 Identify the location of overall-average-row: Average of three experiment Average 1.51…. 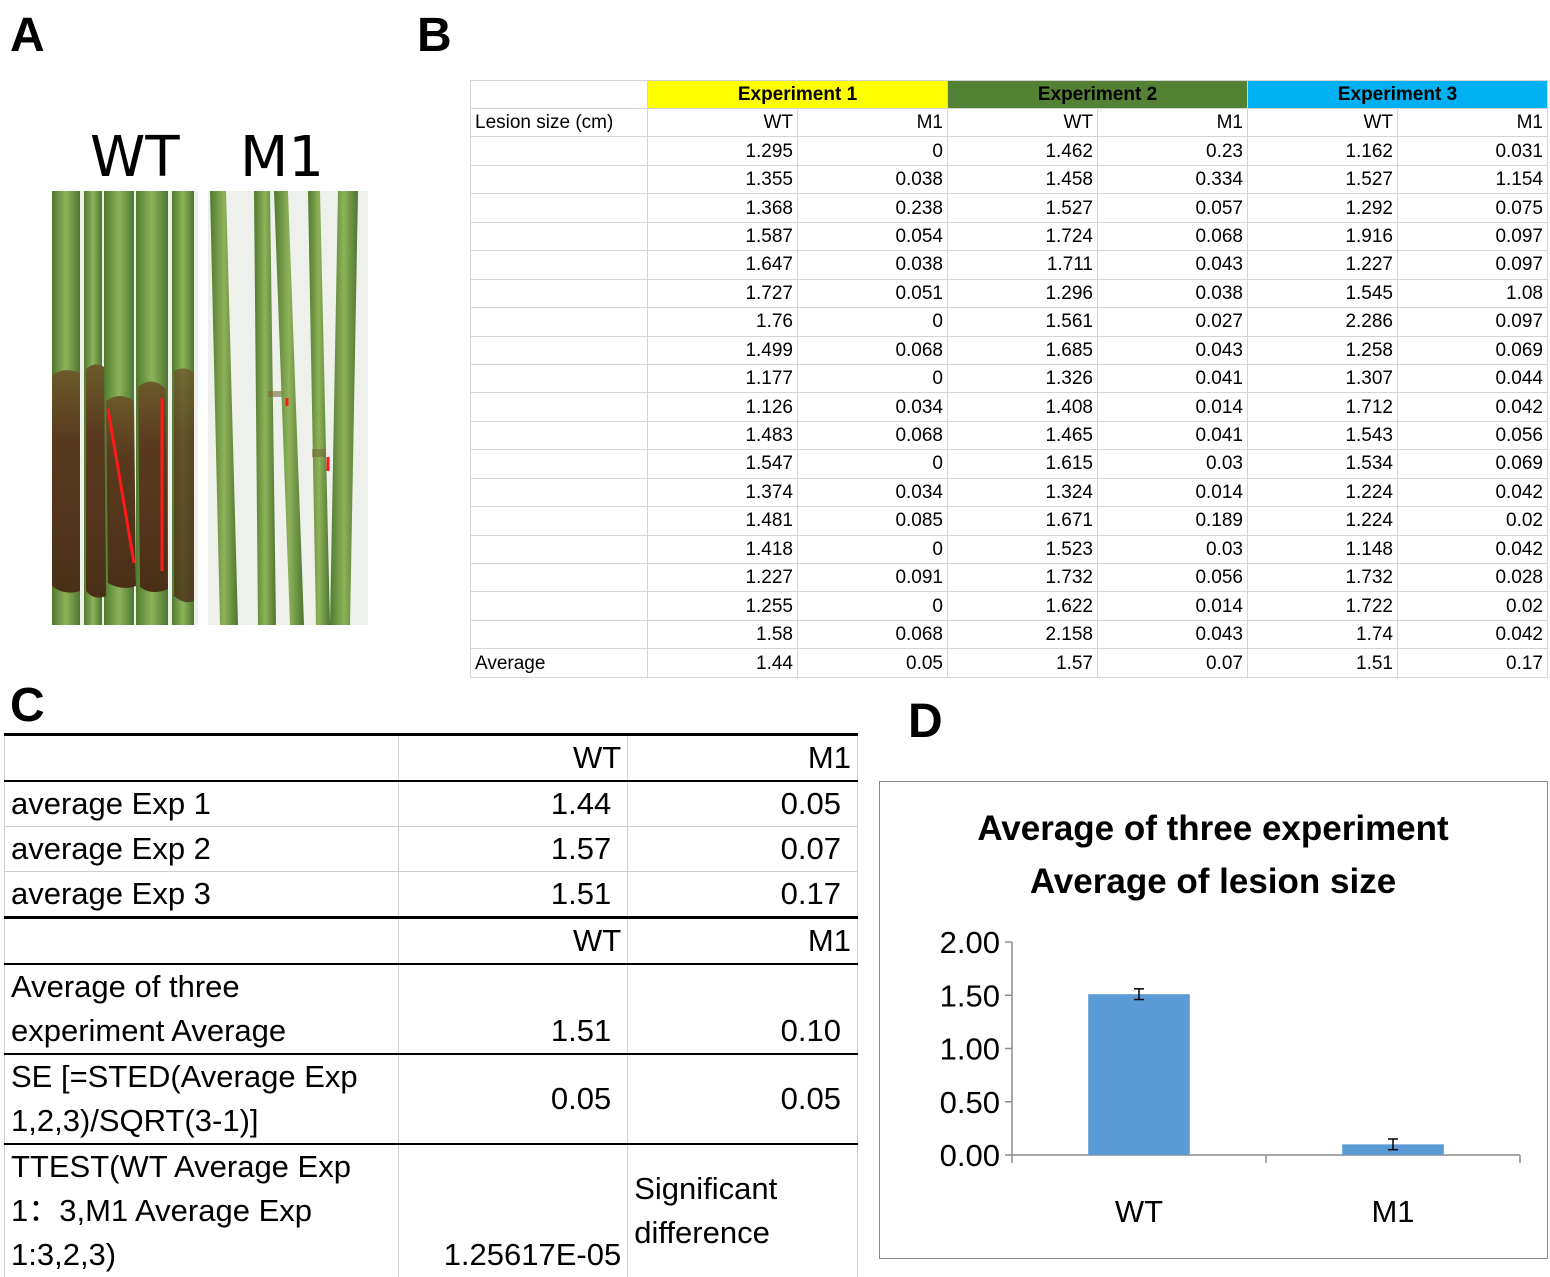
(431, 1009).